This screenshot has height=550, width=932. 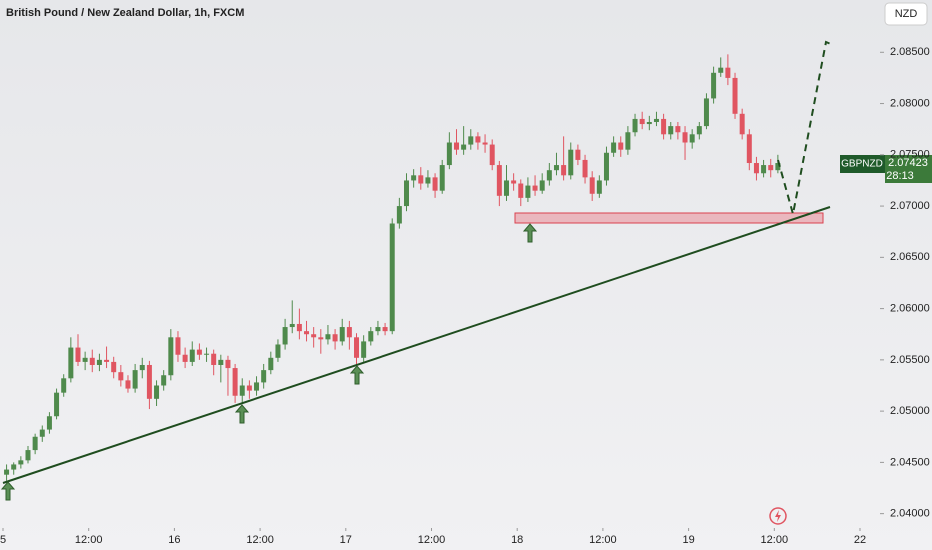 I want to click on y-tick-label: 2.04000, so click(x=910, y=514).